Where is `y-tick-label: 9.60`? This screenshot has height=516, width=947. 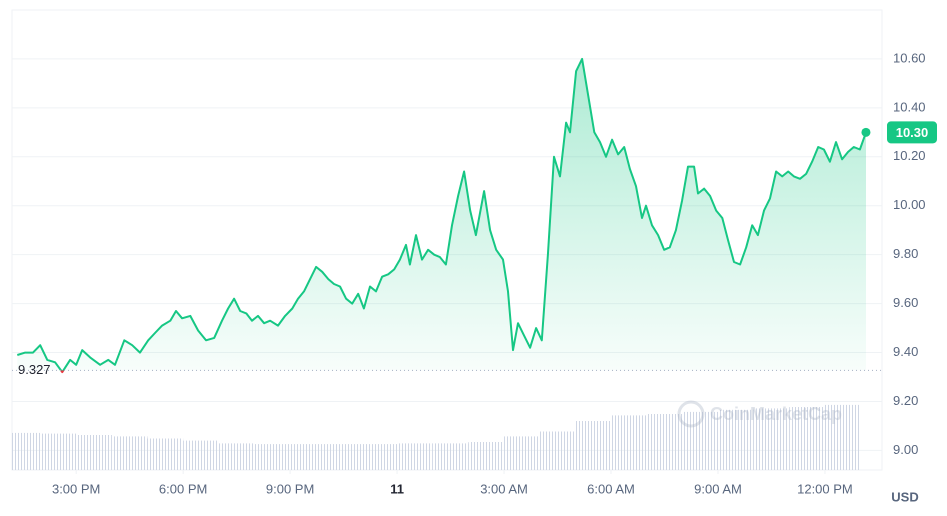
y-tick-label: 9.60 is located at coordinates (905, 302).